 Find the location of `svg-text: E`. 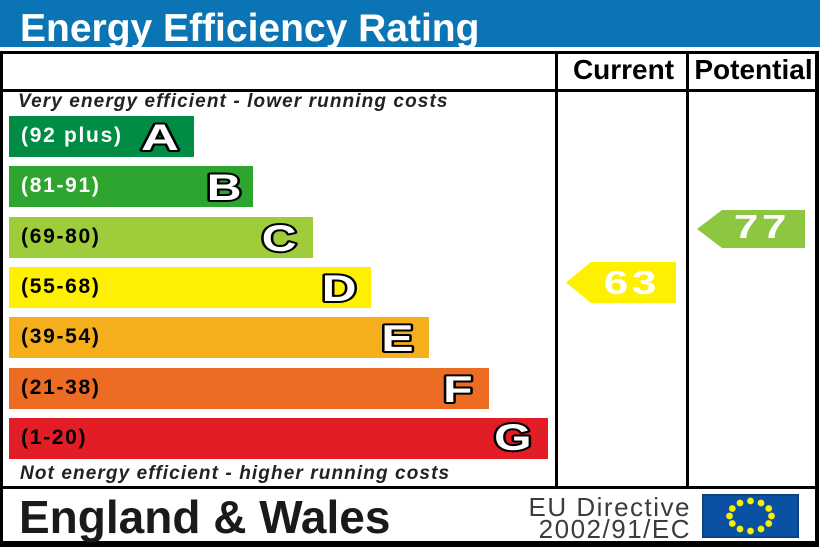

svg-text: E is located at coordinates (397, 338).